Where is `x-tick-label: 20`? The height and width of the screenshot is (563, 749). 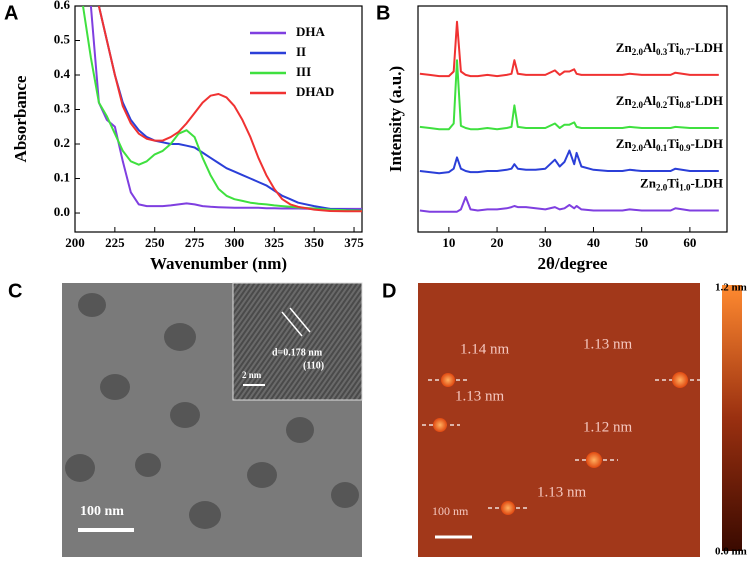
x-tick-label: 20 is located at coordinates (497, 242).